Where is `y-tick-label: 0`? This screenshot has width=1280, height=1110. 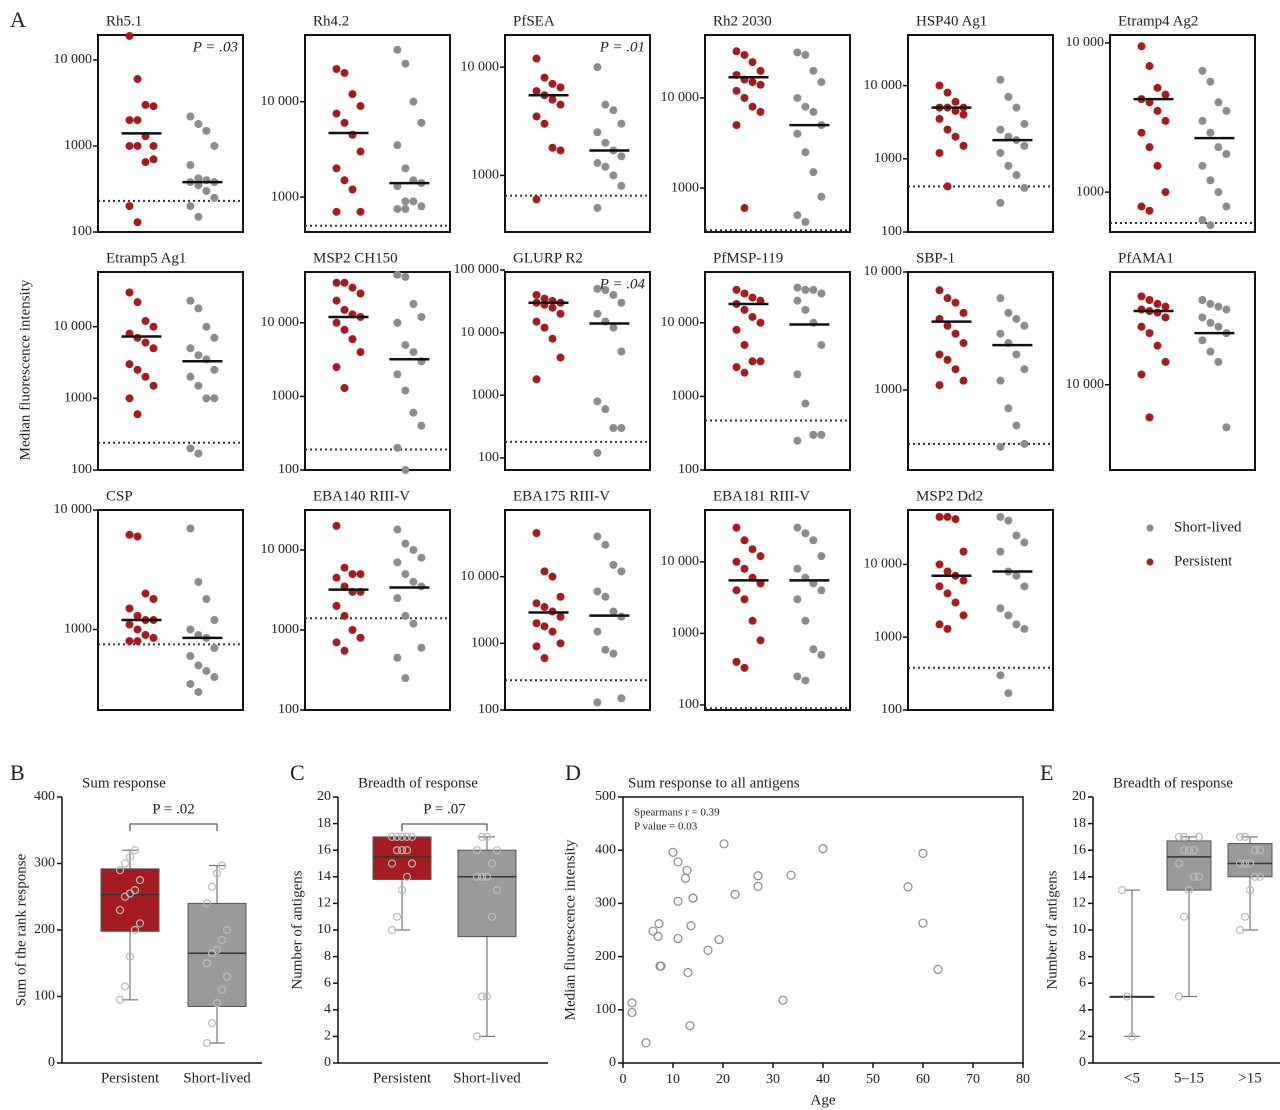
y-tick-label: 0 is located at coordinates (612, 1062).